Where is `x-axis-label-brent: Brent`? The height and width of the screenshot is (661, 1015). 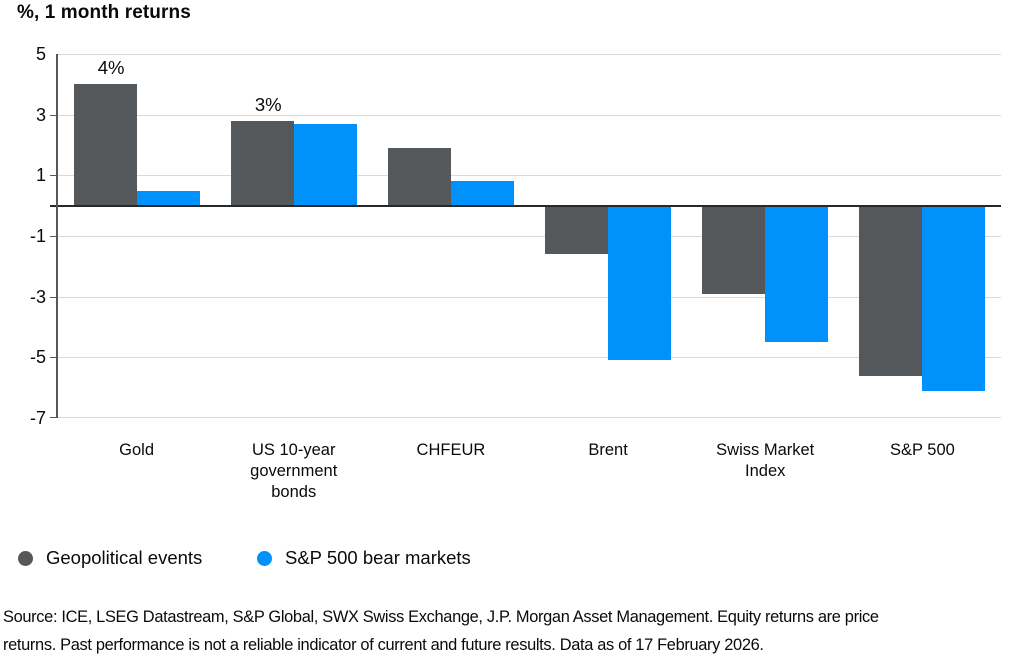
x-axis-label-brent: Brent is located at coordinates (608, 450).